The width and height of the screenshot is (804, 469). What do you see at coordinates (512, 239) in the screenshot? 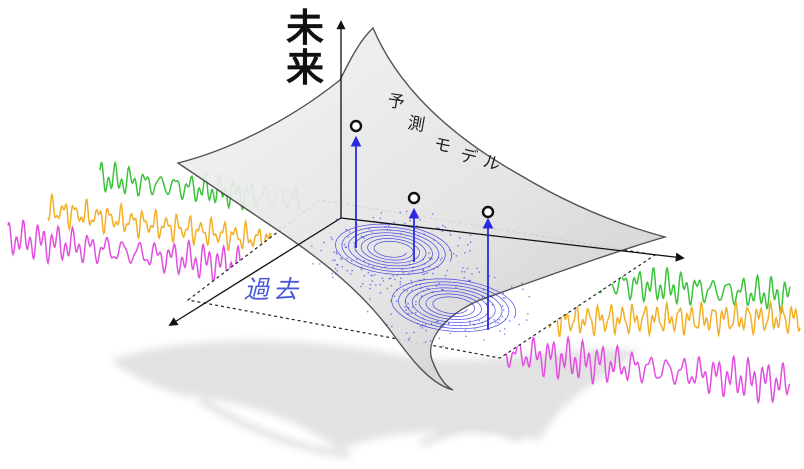
I see `axis-right` at bounding box center [512, 239].